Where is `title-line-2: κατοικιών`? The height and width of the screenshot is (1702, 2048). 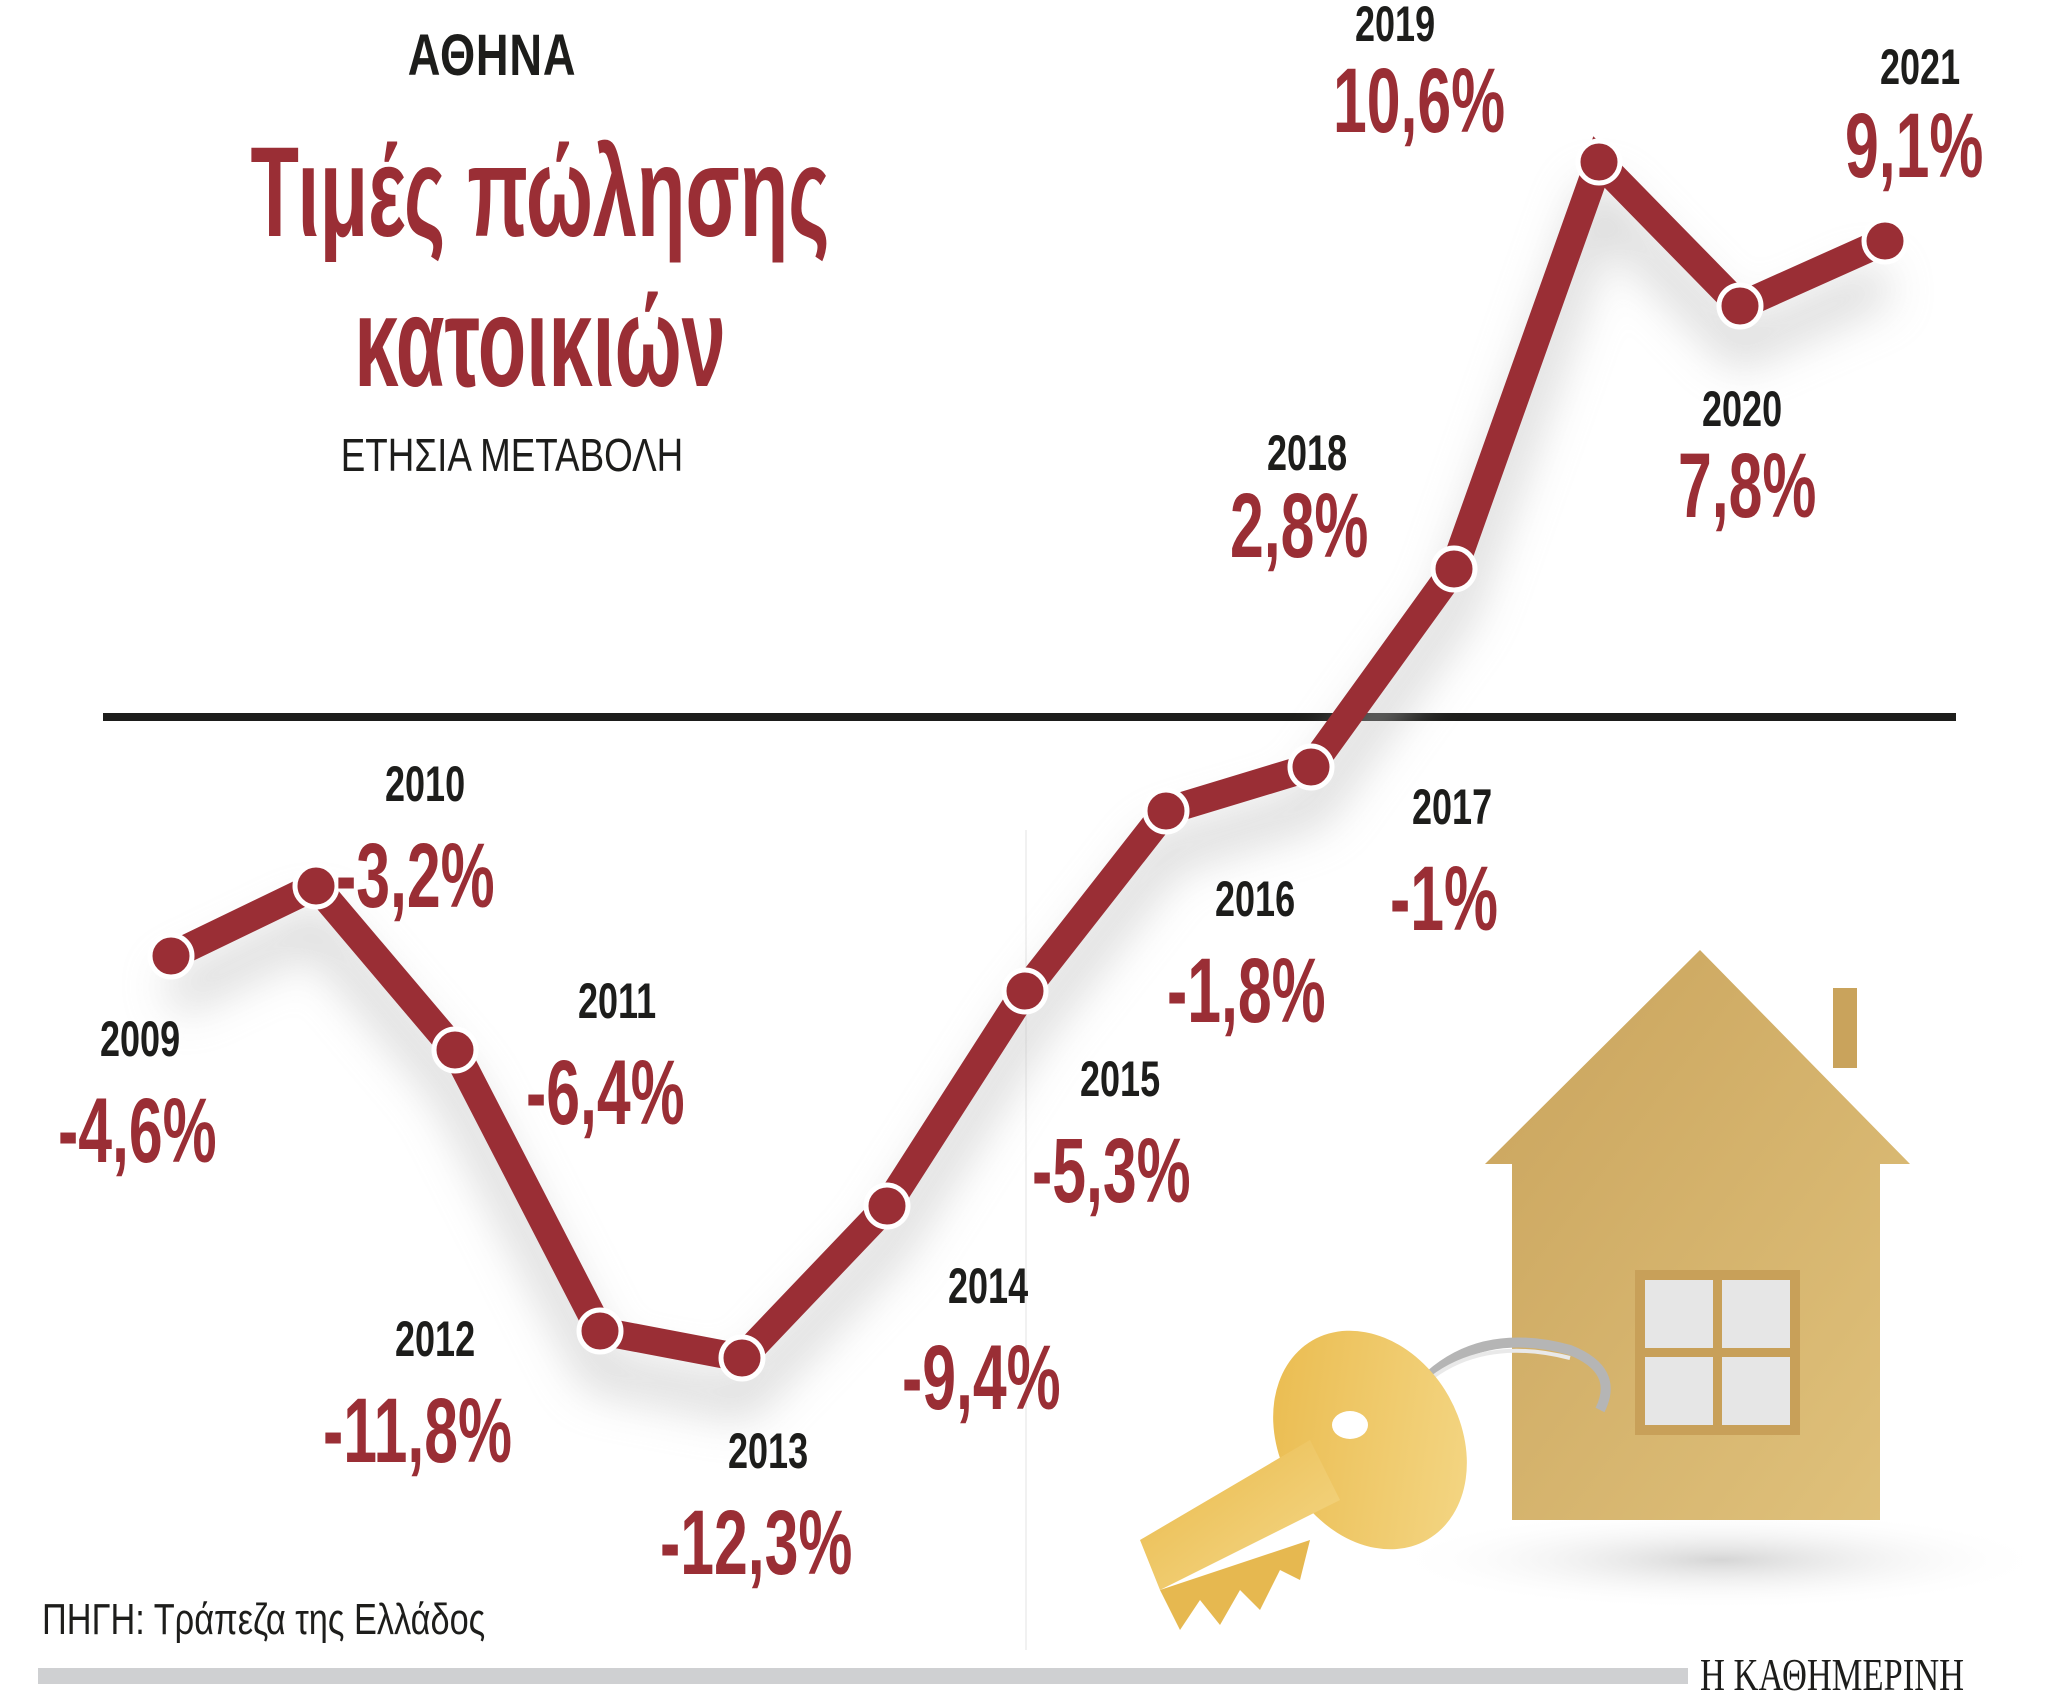
title-line-2: κατοικιών is located at coordinates (540, 342).